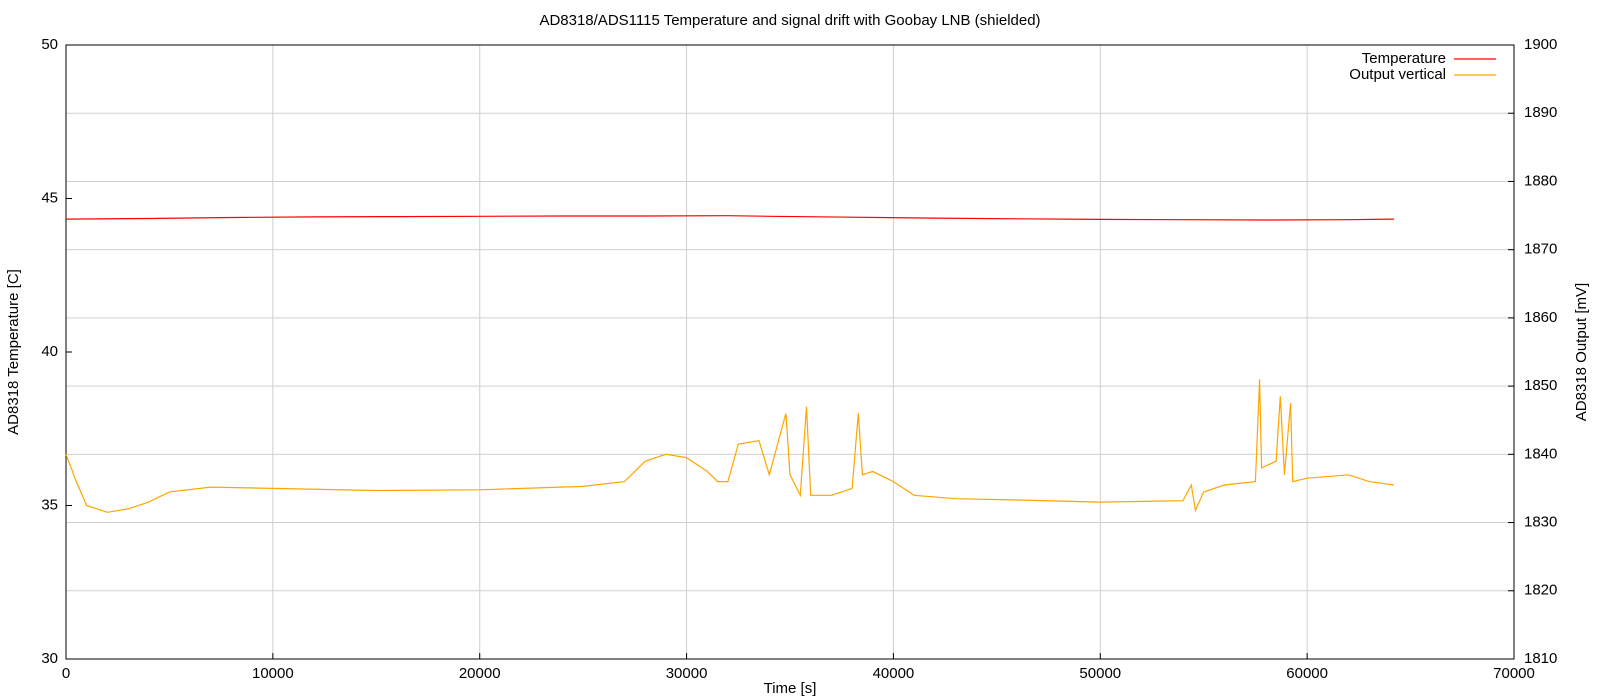 The image size is (1600, 700). I want to click on y2-tick-label: 1840, so click(1540, 453).